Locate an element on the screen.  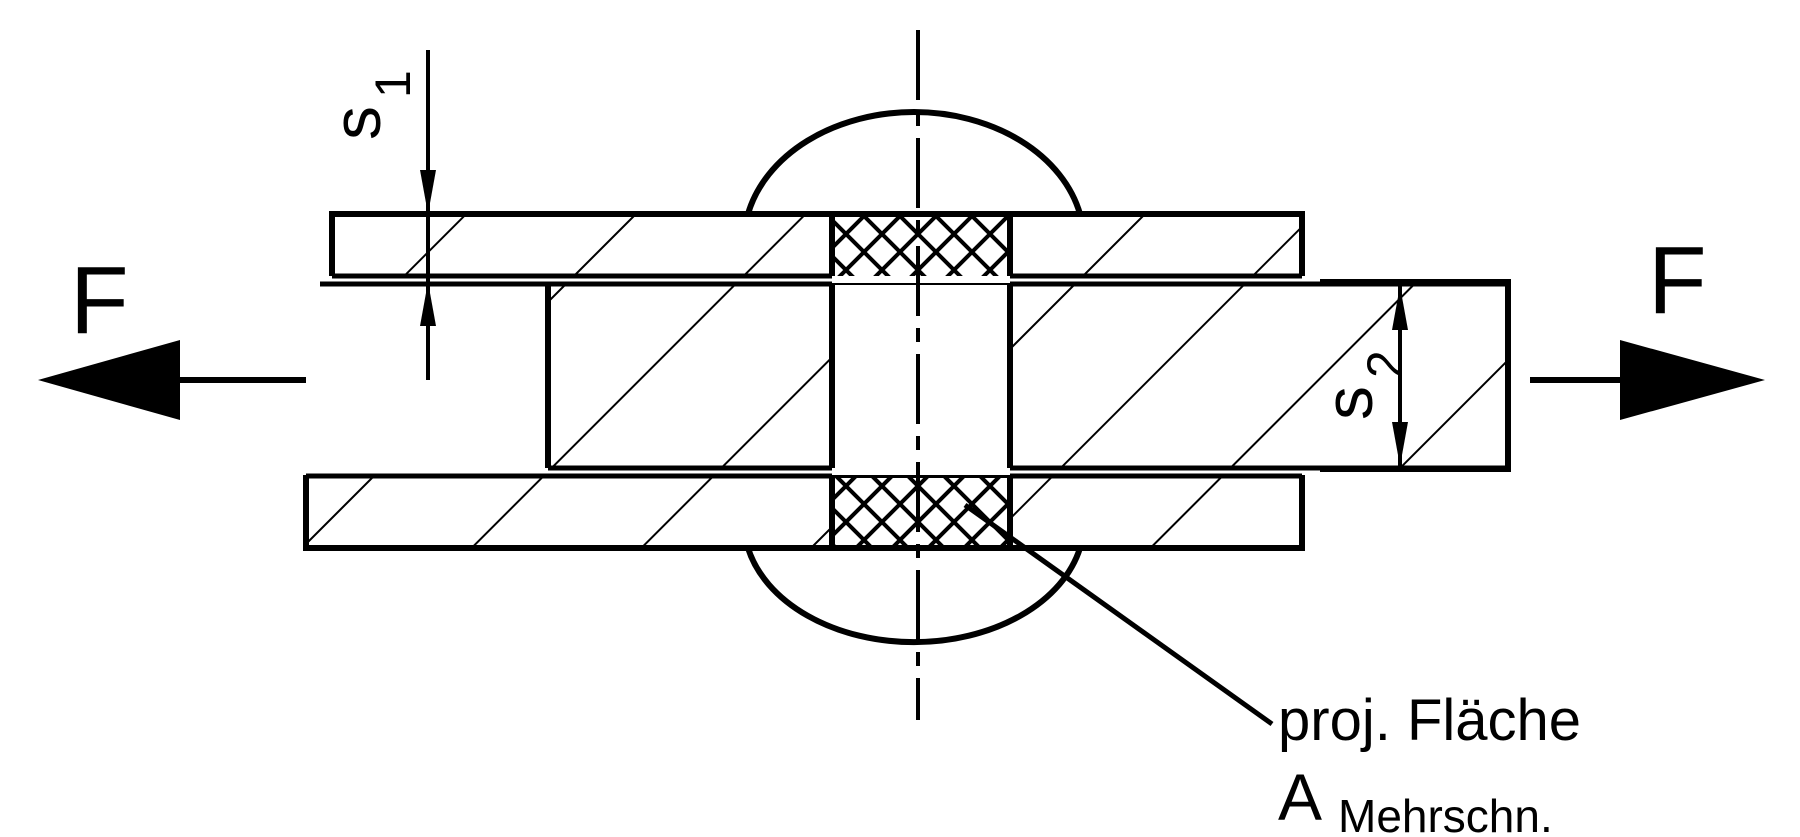
outer-plate-bottom is located at coordinates (804, 511).